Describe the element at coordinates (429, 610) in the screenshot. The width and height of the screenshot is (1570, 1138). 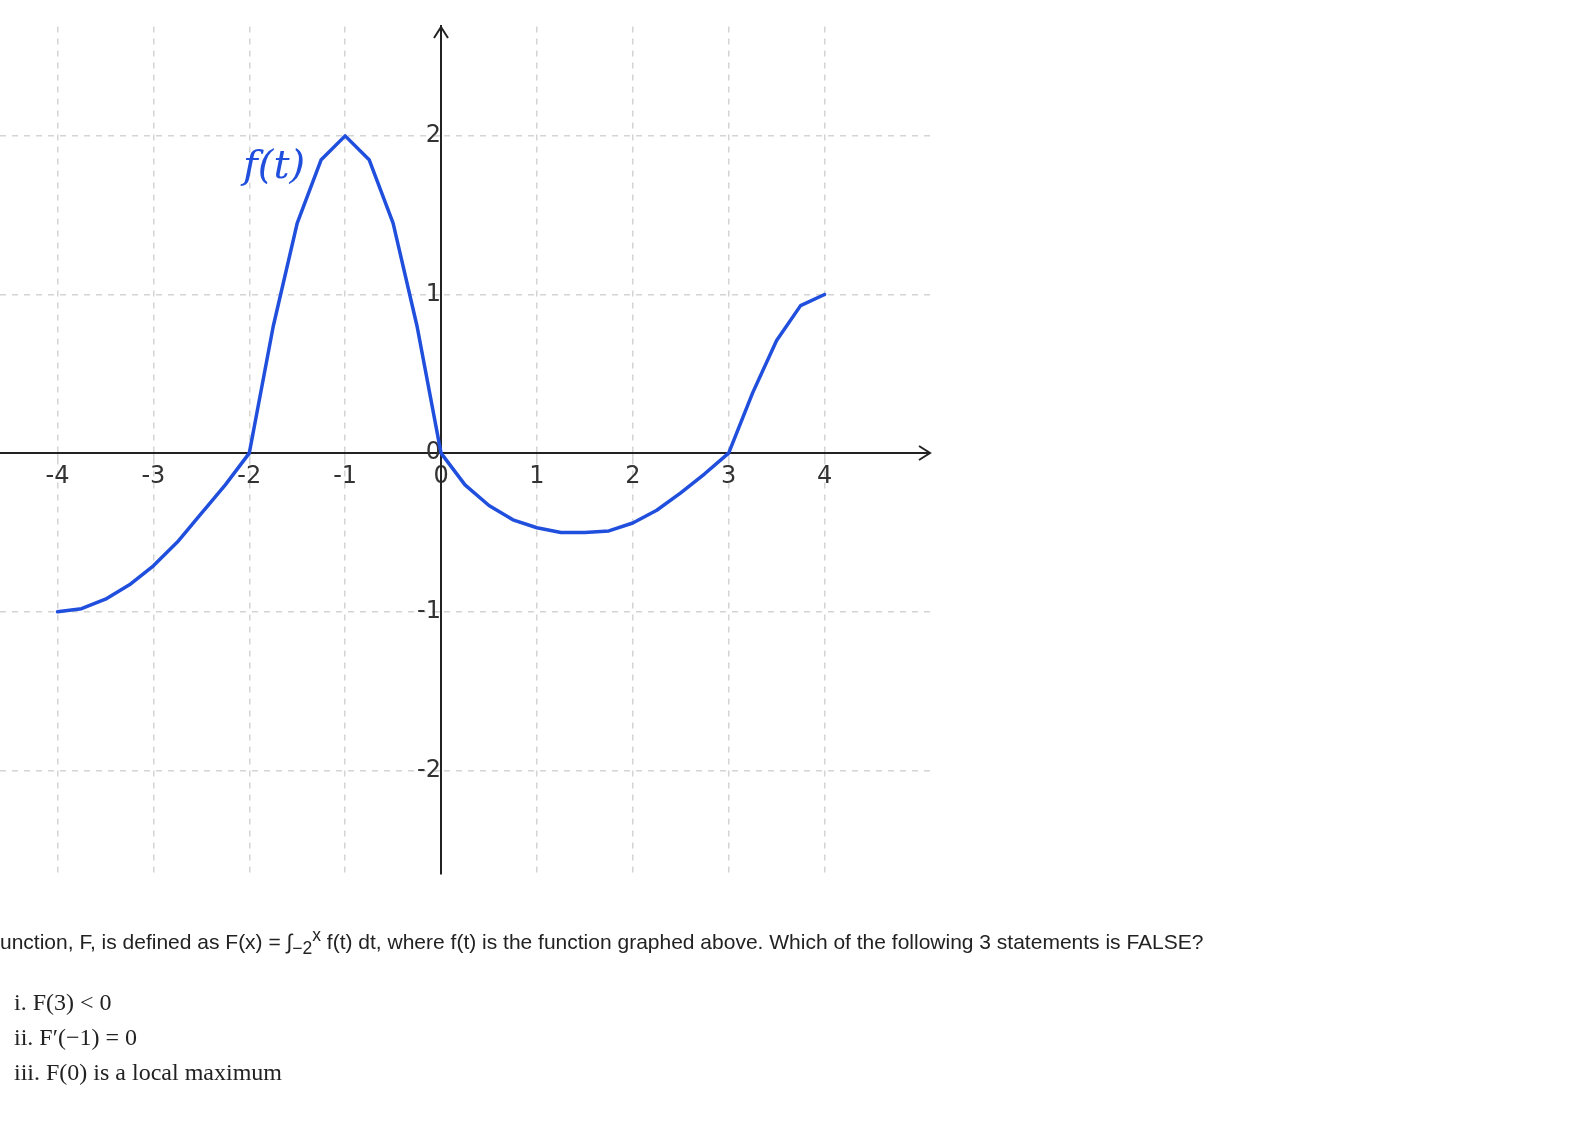
I see `y-tick-label: -1` at that location.